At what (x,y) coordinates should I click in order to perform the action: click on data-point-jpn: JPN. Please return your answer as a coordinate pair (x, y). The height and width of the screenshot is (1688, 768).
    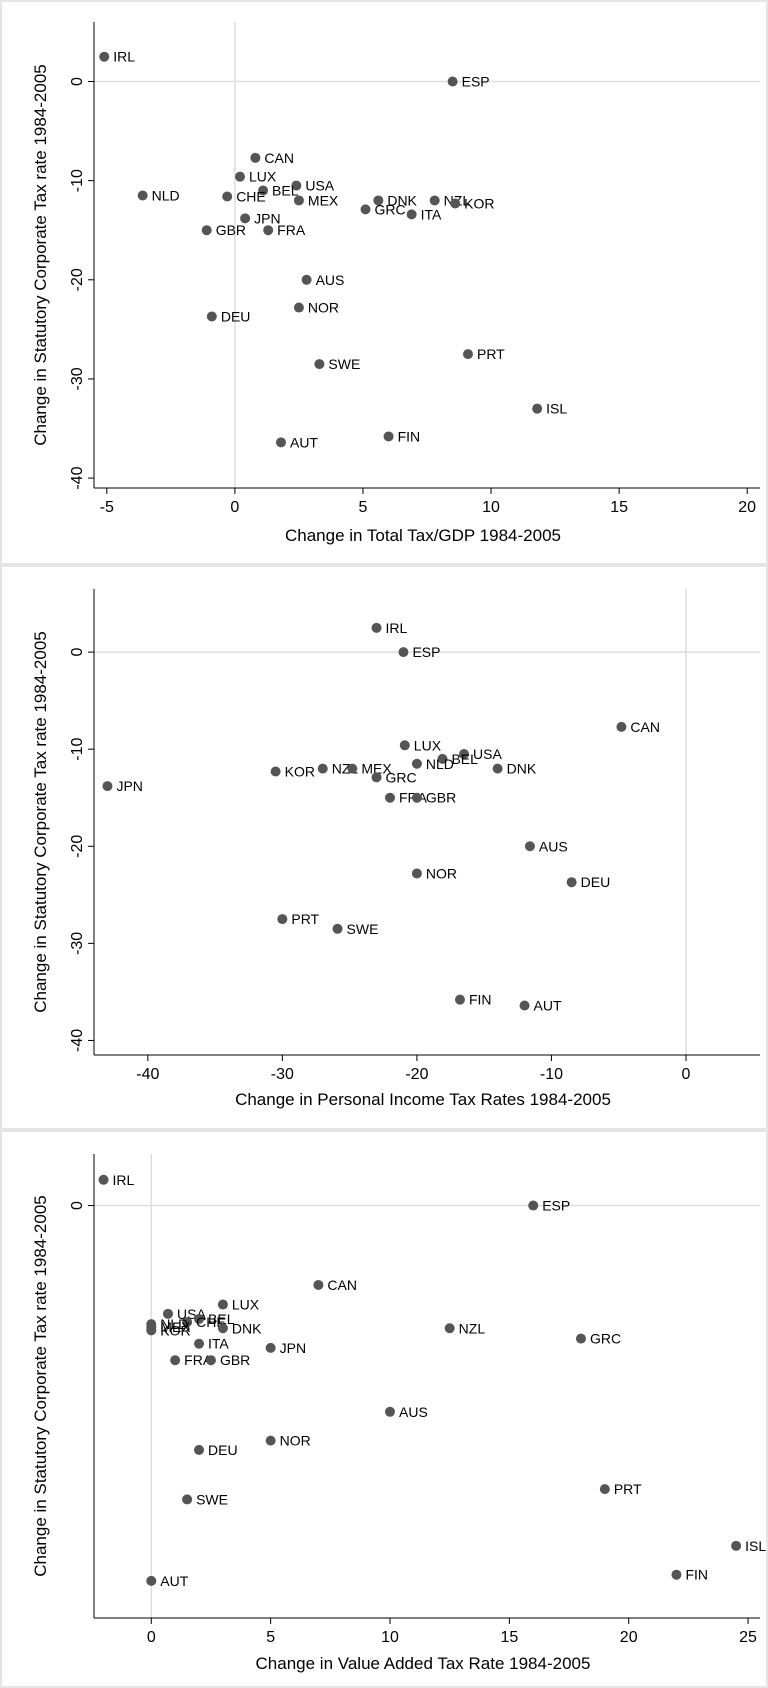
    Looking at the image, I should click on (285, 1348).